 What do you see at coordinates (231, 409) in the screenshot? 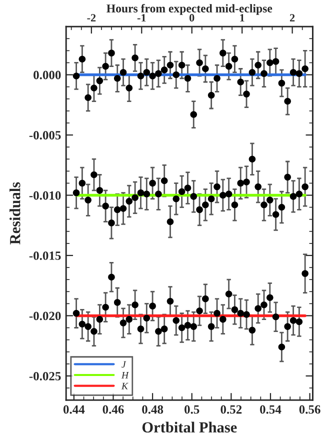
I see `x-tick-label: 0.52` at bounding box center [231, 409].